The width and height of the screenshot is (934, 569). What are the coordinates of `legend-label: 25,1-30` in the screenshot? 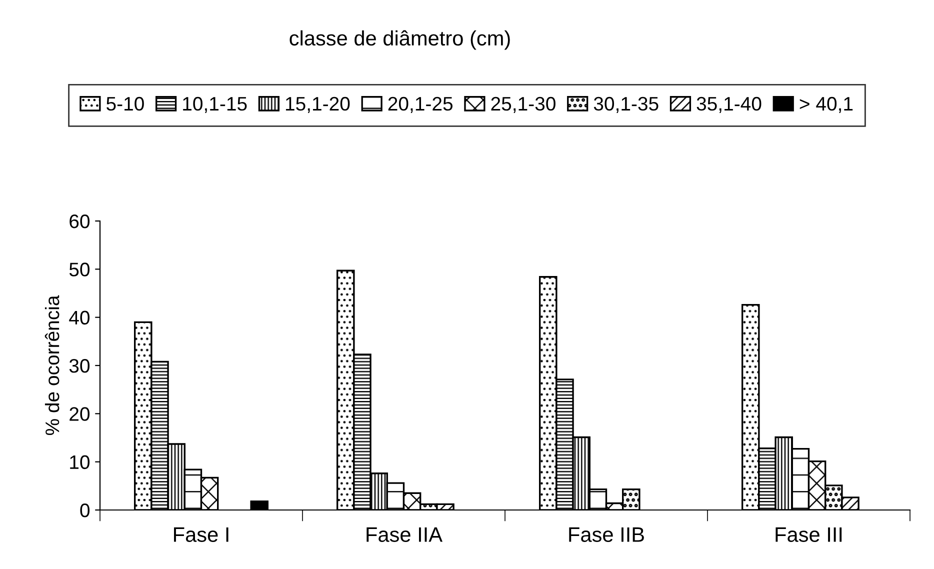 It's located at (523, 104).